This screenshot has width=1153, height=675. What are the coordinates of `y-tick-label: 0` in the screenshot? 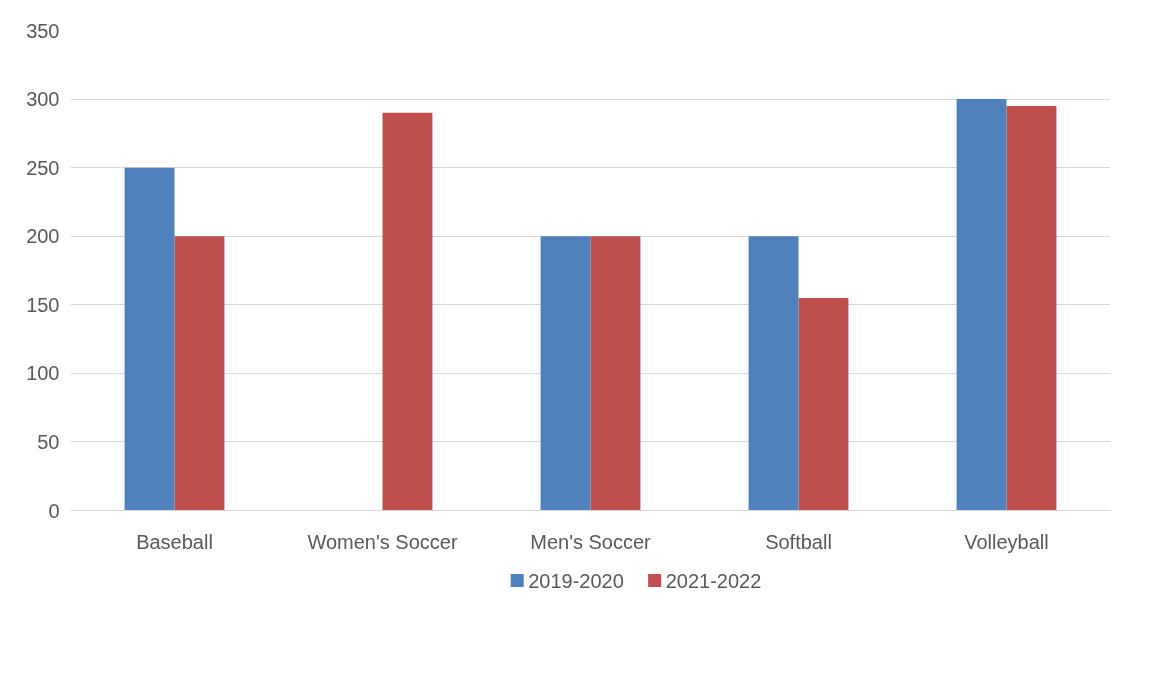 It's located at (54, 510).